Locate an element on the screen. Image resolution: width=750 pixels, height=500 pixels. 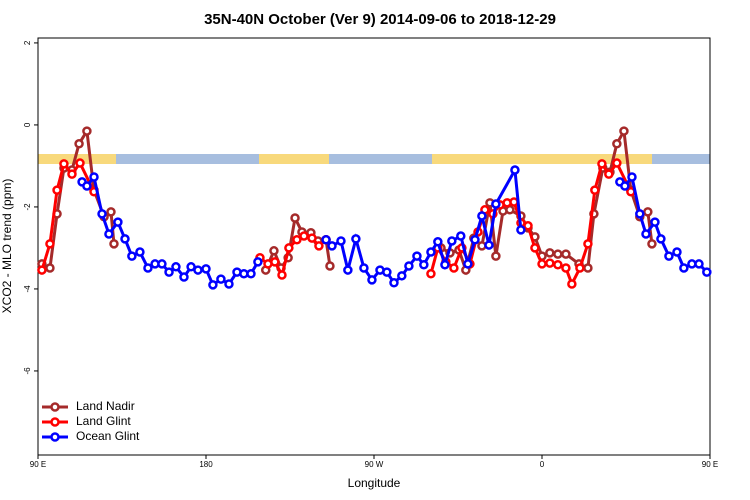
legend-label: Ocean Glint is located at coordinates (108, 436).